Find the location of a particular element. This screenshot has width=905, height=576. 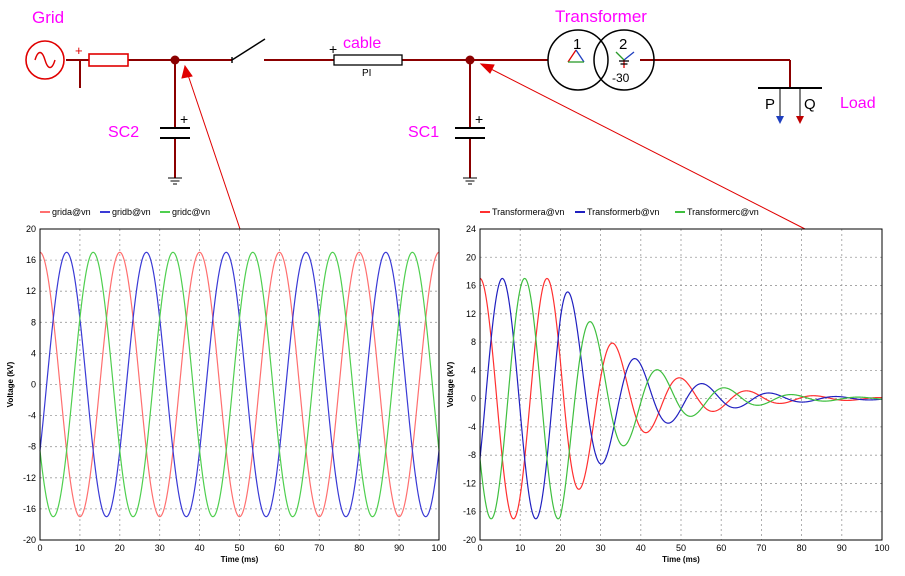

legend-entry: gridc@vn is located at coordinates (191, 212).